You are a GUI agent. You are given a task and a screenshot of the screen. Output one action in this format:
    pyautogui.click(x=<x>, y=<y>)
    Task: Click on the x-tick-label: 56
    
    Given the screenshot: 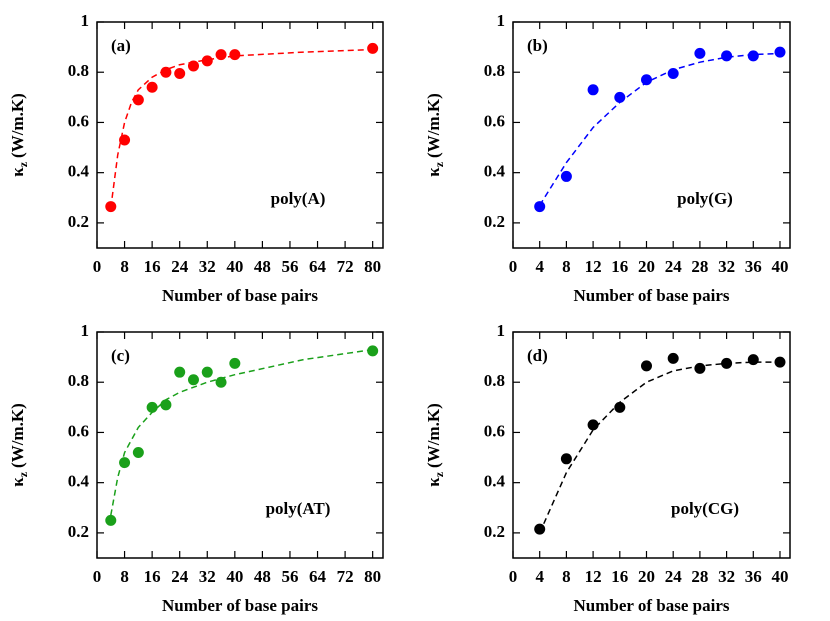 What is the action you would take?
    pyautogui.click(x=289, y=576)
    